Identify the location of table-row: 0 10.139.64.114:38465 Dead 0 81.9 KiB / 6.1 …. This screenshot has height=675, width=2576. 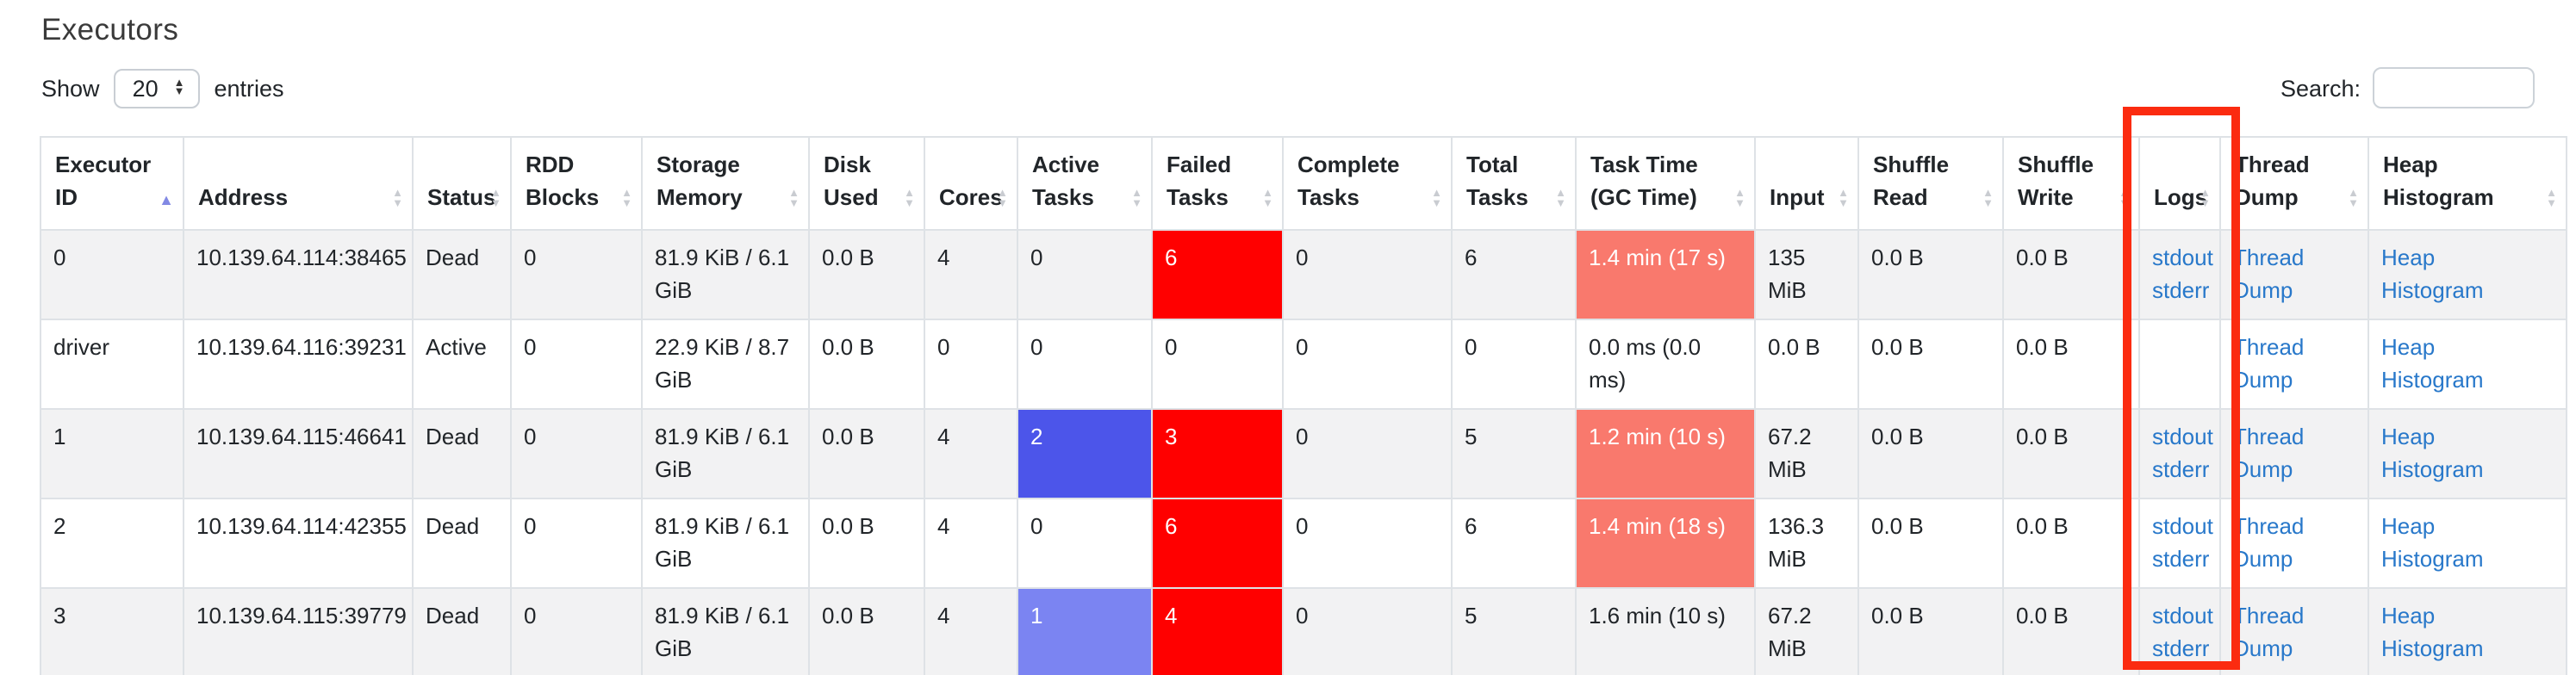
(1304, 274).